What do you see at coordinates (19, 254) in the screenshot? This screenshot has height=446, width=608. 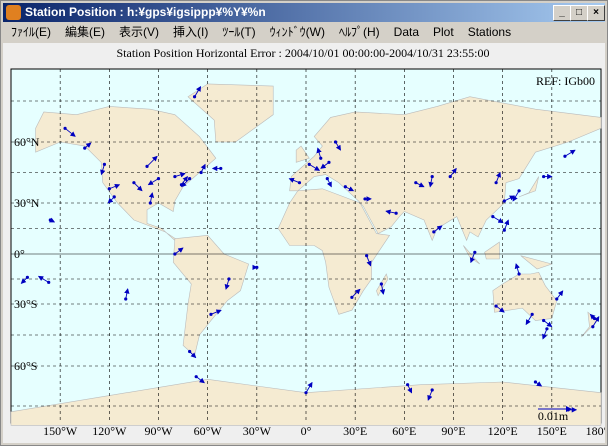 I see `lat-label: 0°` at bounding box center [19, 254].